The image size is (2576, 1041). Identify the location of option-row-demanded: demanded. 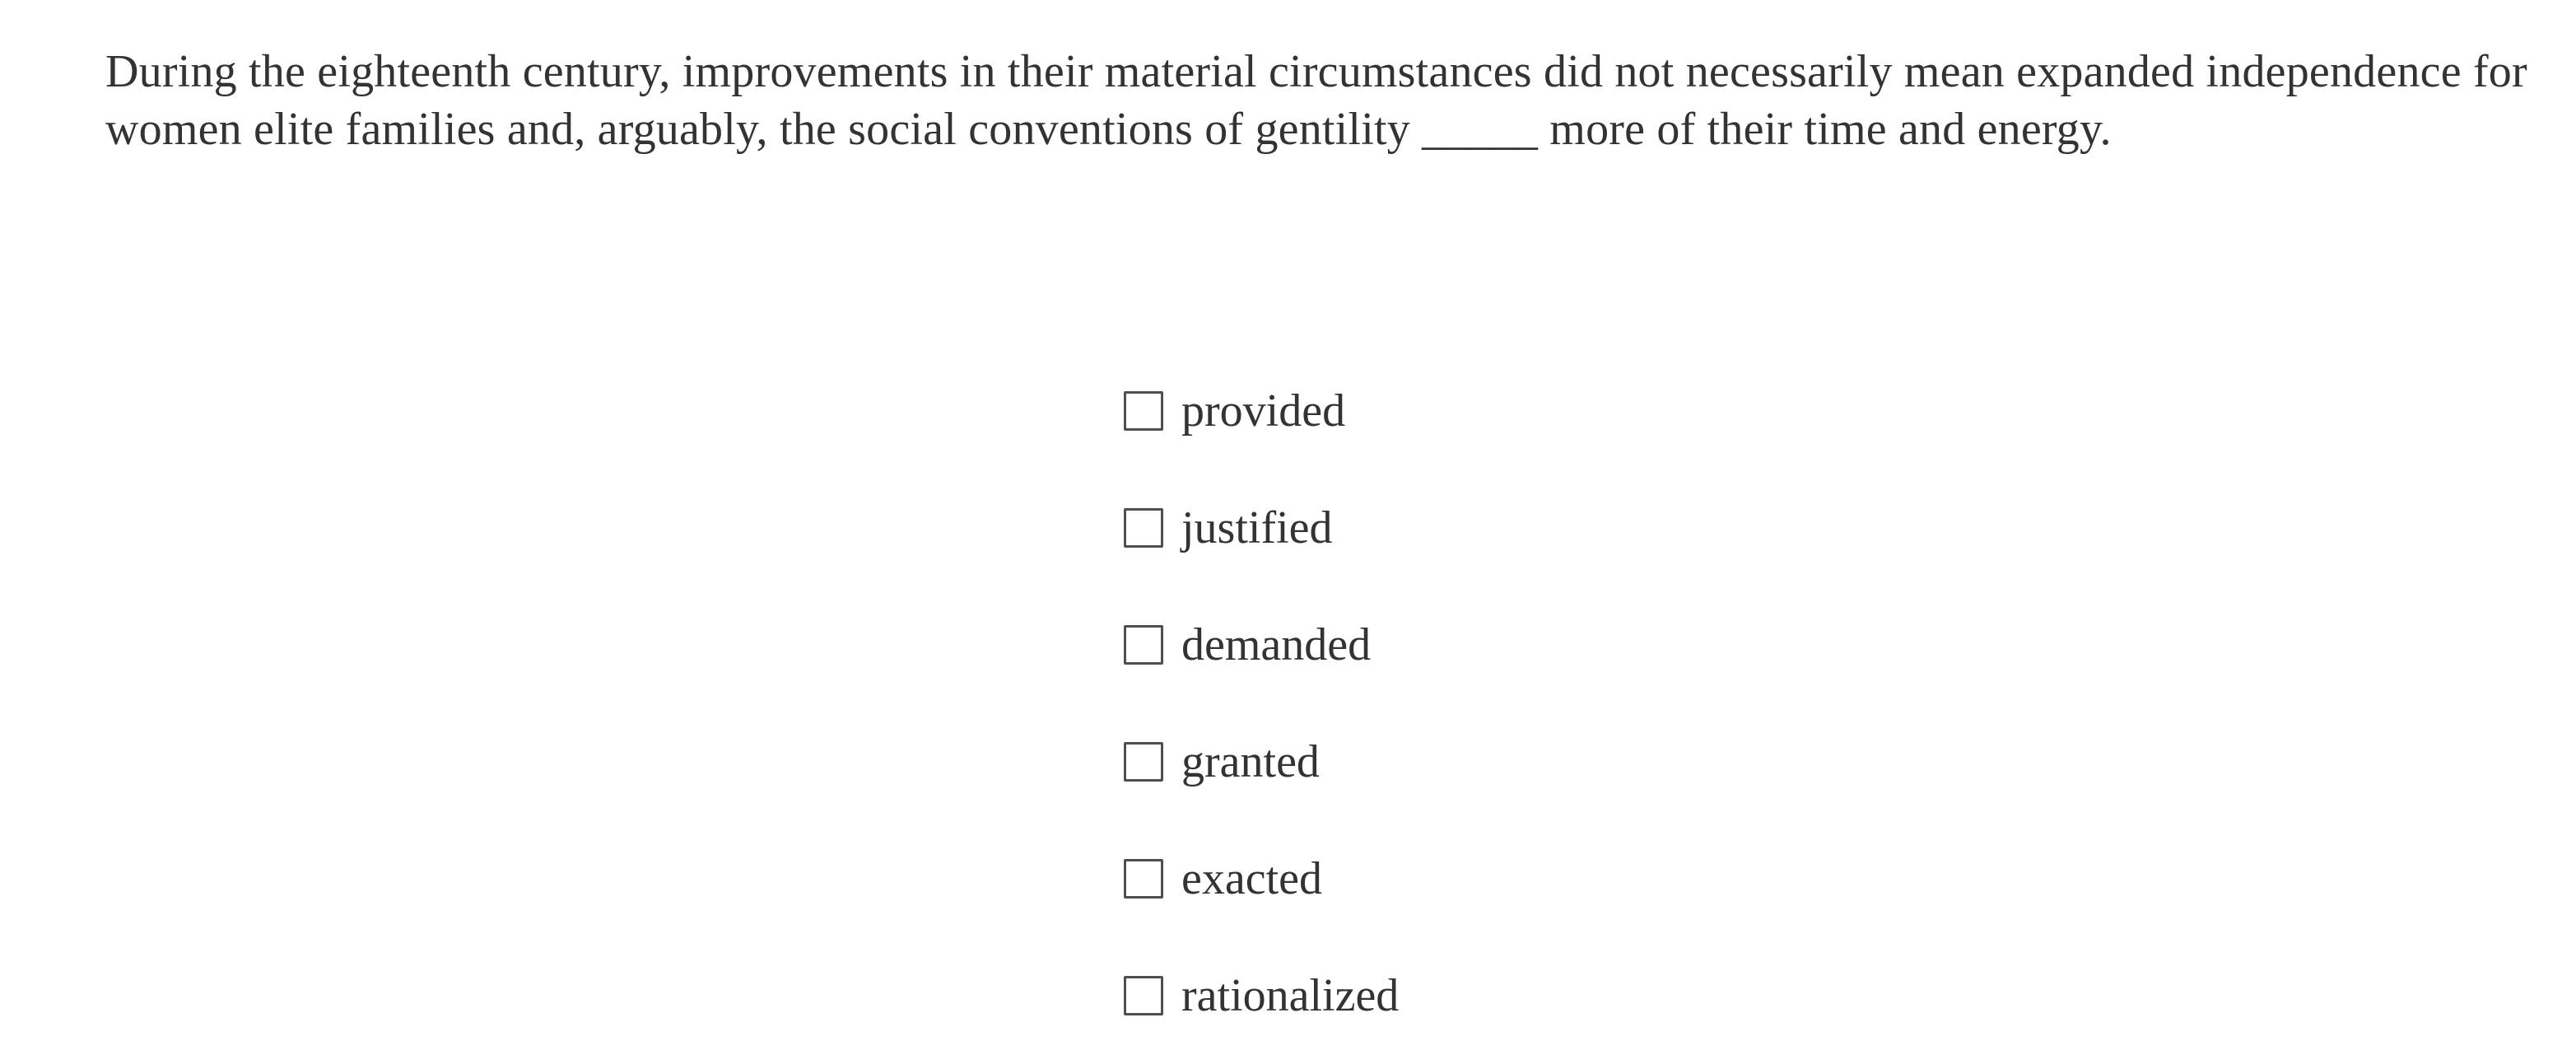
(1261, 644).